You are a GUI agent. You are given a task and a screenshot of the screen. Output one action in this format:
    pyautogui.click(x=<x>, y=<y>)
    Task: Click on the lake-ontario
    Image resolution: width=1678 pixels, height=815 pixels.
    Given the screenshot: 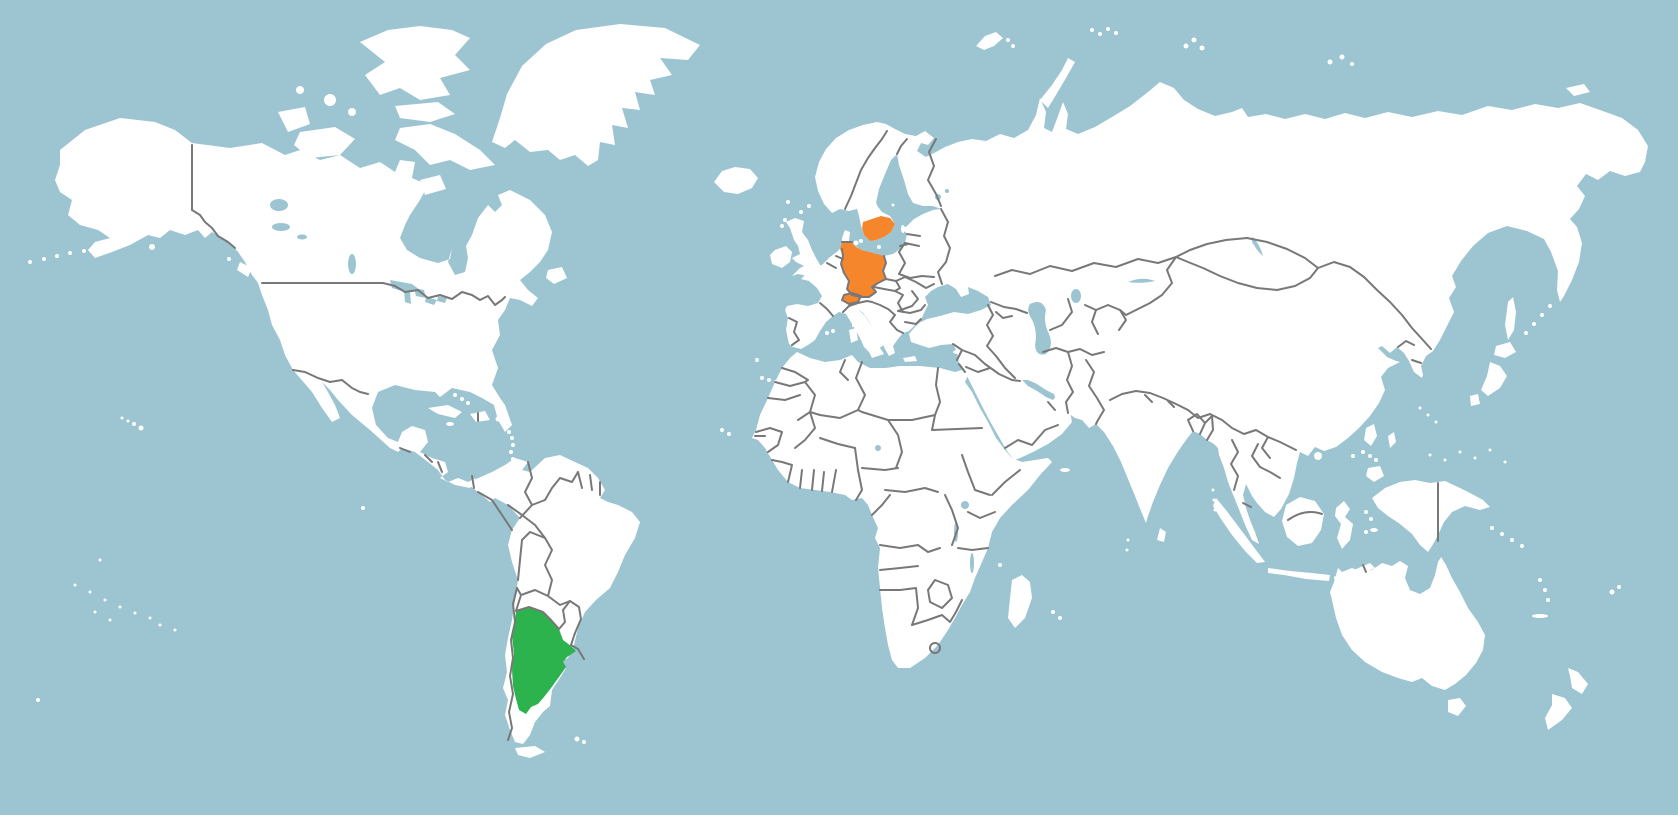 What is the action you would take?
    pyautogui.click(x=442, y=299)
    